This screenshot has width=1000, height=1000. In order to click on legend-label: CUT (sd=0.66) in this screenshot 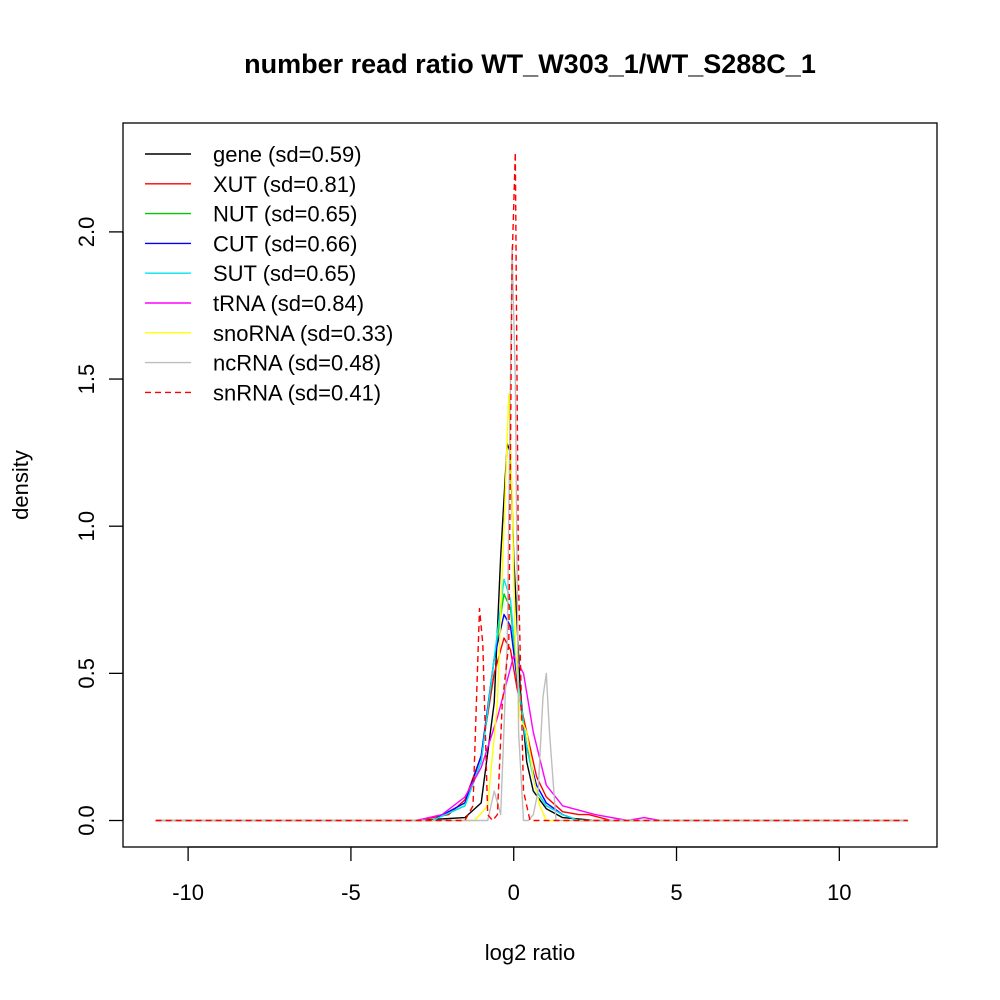, I will do `click(285, 243)`.